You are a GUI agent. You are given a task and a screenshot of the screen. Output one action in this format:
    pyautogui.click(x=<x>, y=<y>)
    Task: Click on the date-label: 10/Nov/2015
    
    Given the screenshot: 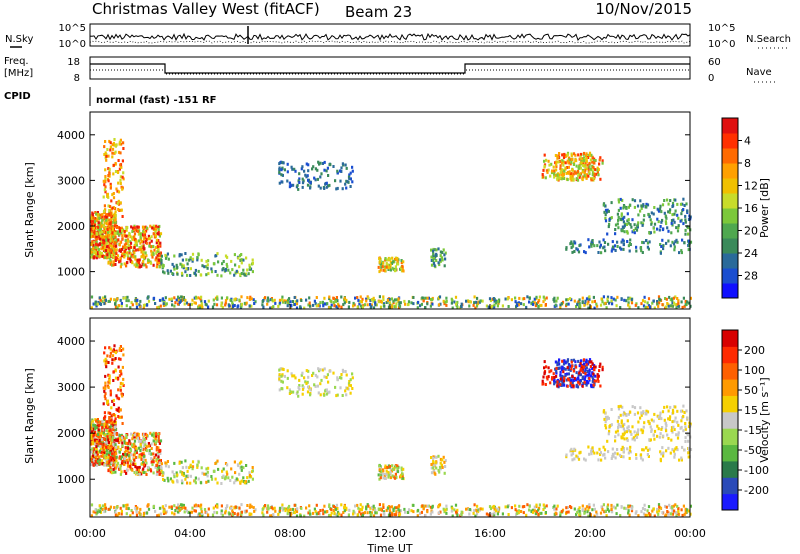 What is the action you would take?
    pyautogui.click(x=643, y=9)
    